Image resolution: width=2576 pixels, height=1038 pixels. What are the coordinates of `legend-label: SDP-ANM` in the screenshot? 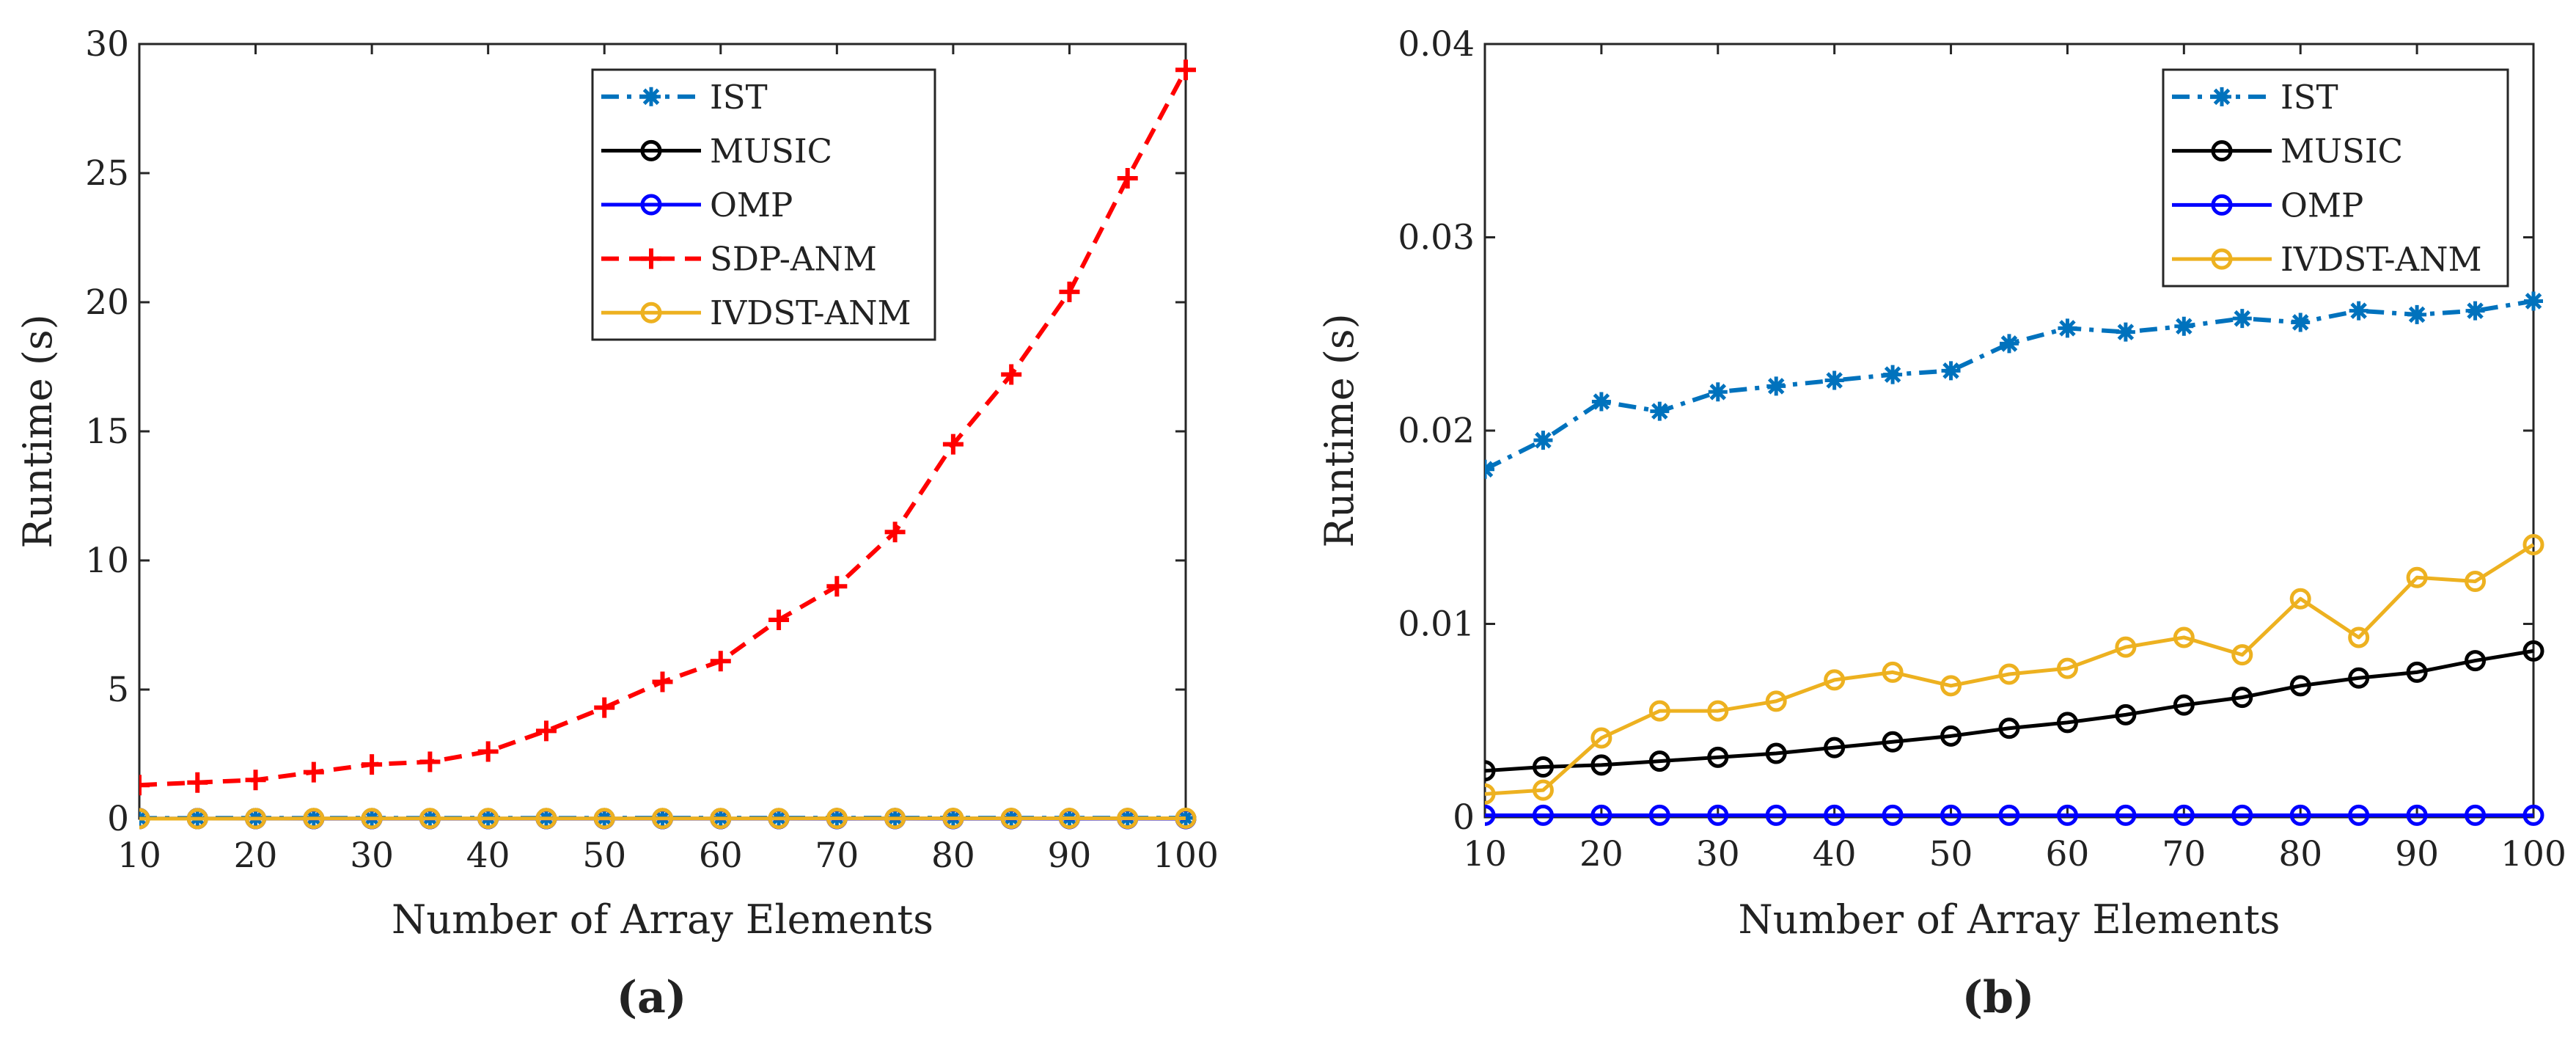 It's located at (794, 259).